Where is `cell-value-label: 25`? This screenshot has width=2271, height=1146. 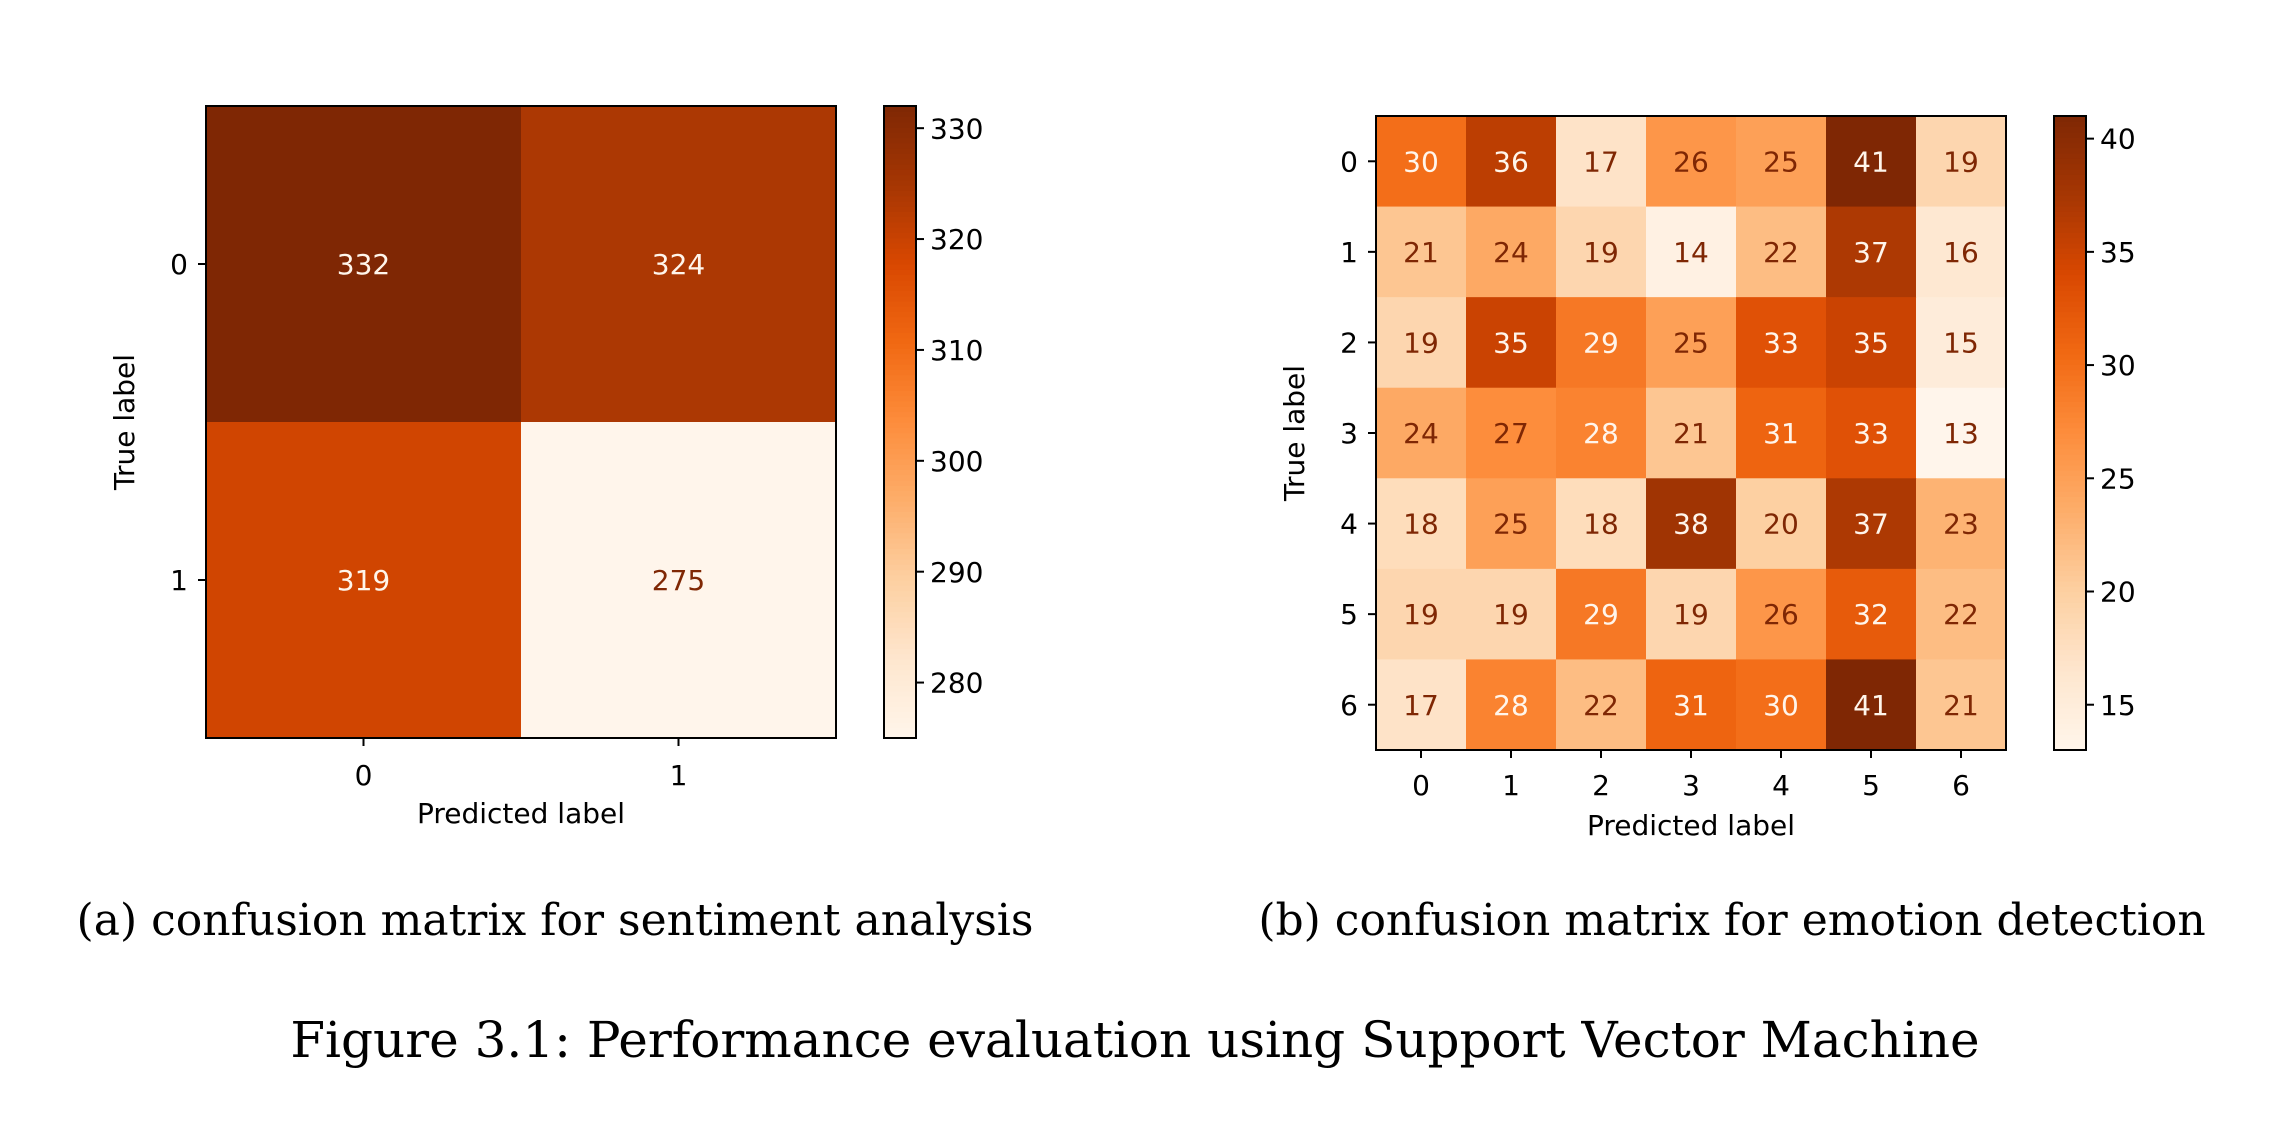
cell-value-label: 25 is located at coordinates (1511, 524).